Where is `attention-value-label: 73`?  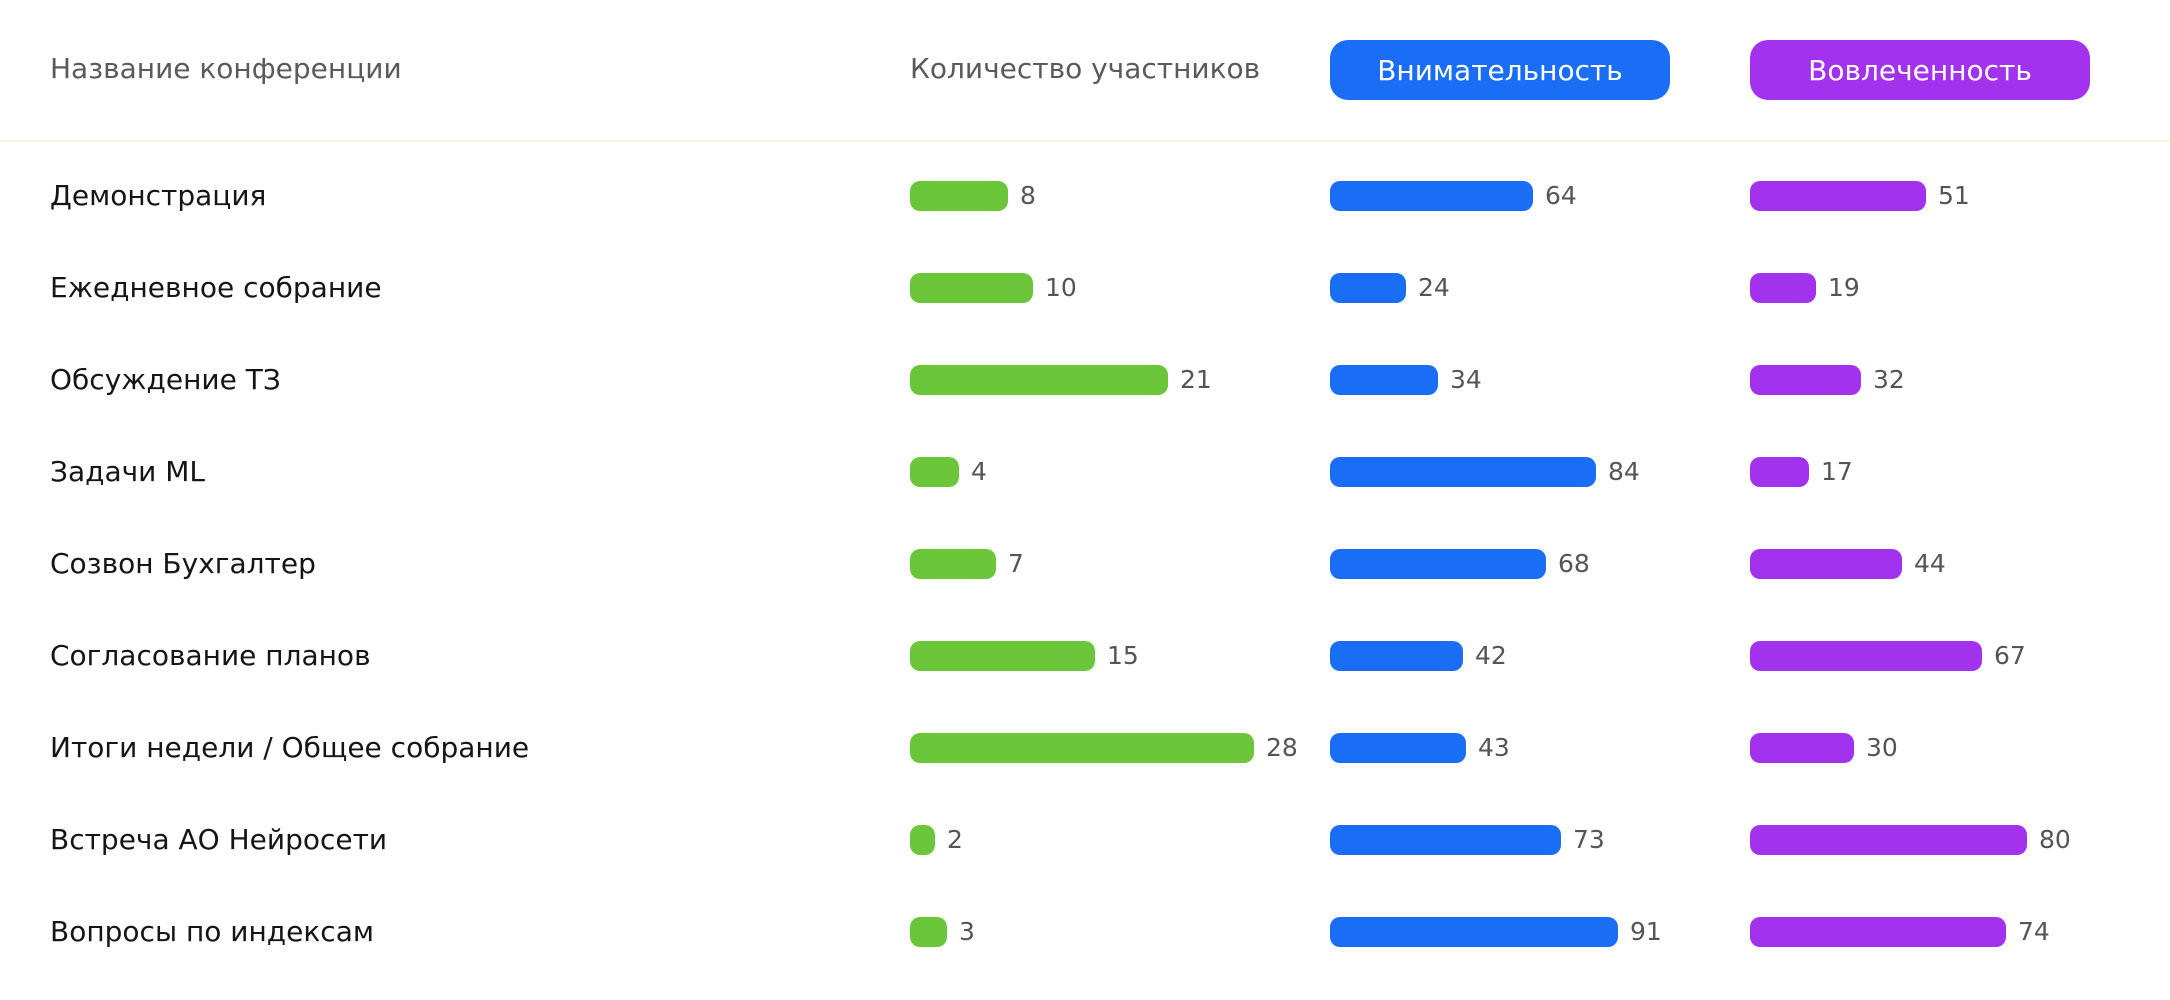
attention-value-label: 73 is located at coordinates (1589, 839).